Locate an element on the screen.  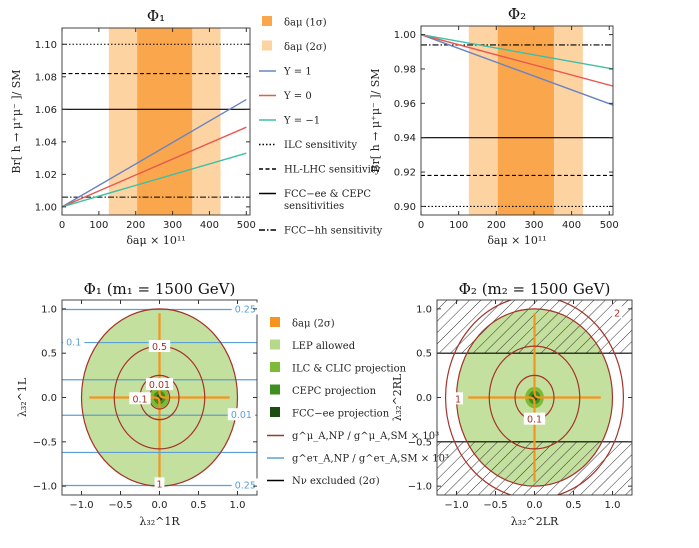
y-tick-label: 0.5 is located at coordinates (49, 354).